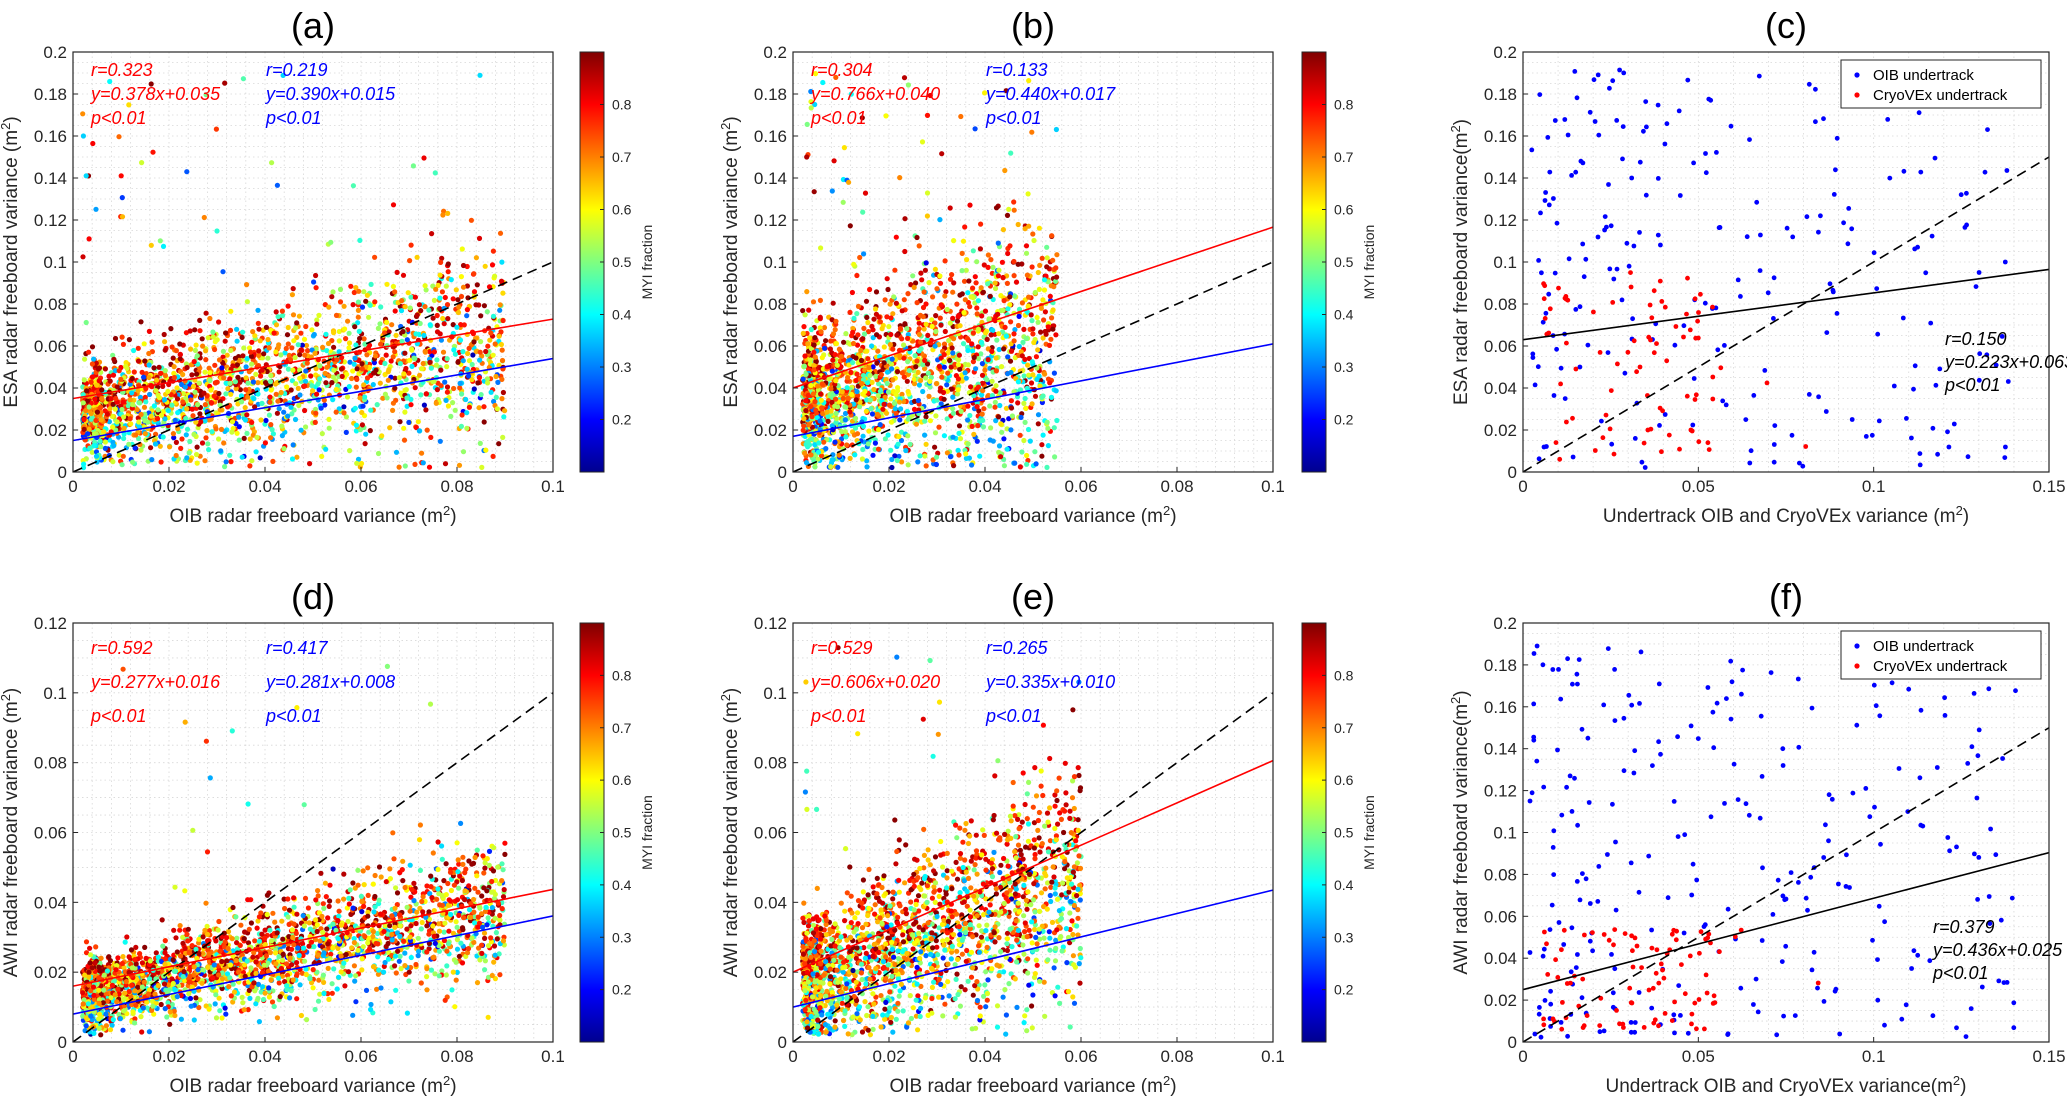 Image resolution: width=2067 pixels, height=1104 pixels. What do you see at coordinates (50, 220) in the screenshot?
I see `y-tick-label: 0.12` at bounding box center [50, 220].